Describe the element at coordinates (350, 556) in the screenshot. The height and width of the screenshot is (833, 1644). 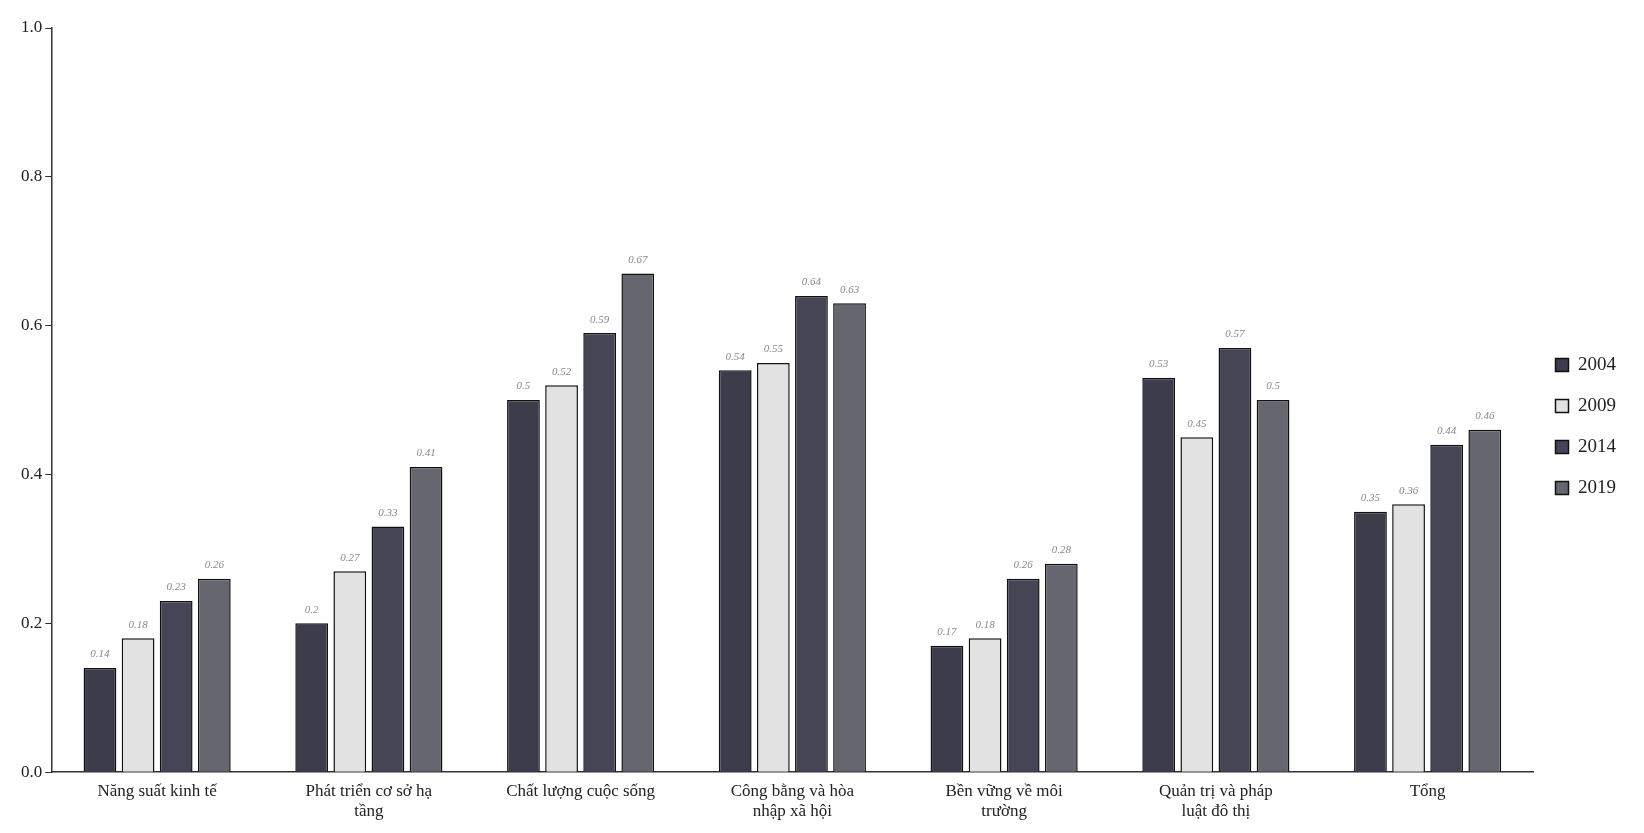
I see `data-label: 0.27` at that location.